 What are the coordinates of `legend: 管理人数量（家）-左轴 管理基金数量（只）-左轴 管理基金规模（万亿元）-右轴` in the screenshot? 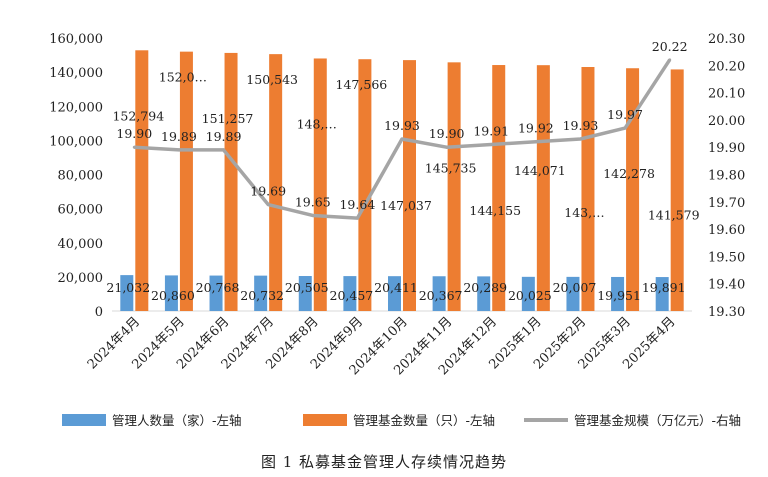 It's located at (401, 420).